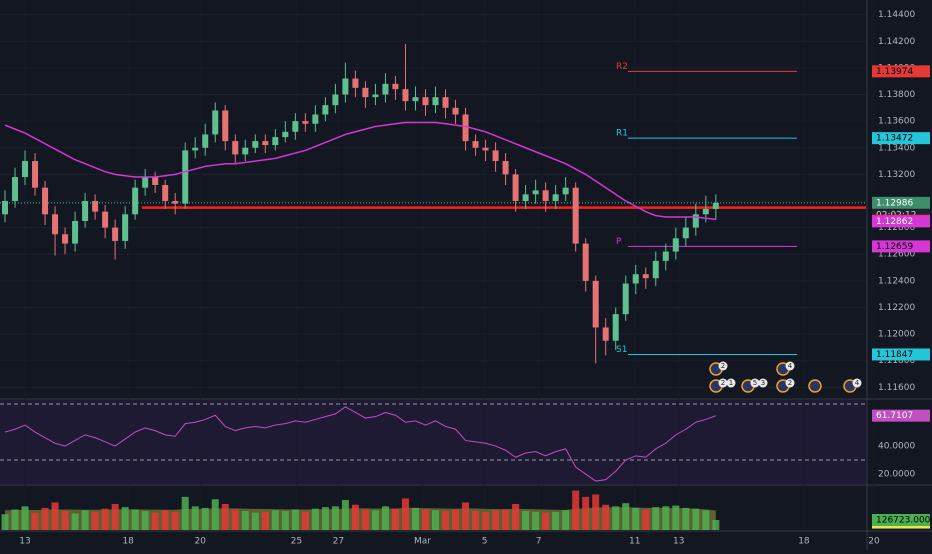 The height and width of the screenshot is (554, 932). I want to click on event-count: 2, so click(790, 383).